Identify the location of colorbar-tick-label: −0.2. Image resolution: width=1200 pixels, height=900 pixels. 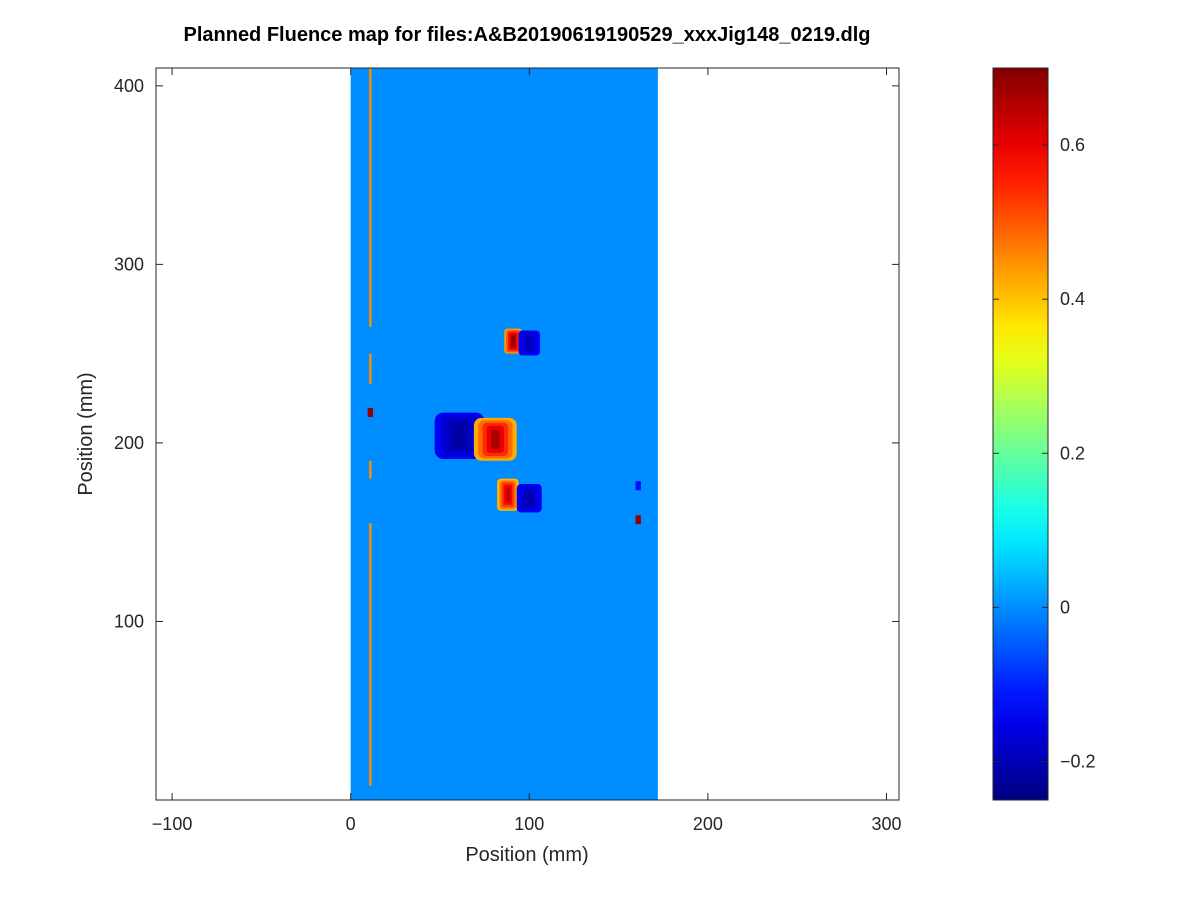
(1078, 761).